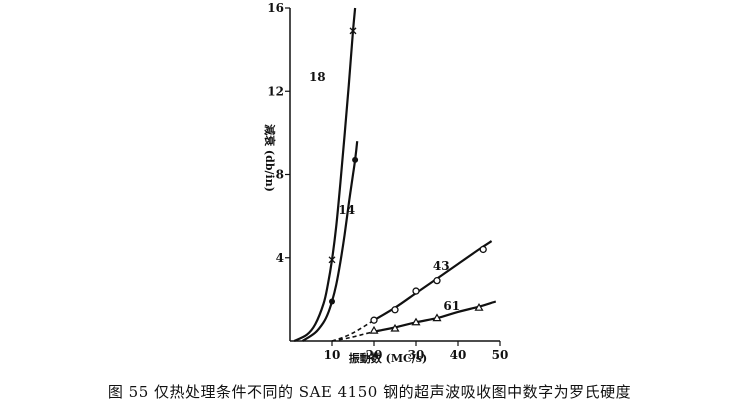 The image size is (739, 409). Describe the element at coordinates (280, 258) in the screenshot. I see `y-tick-label: 4` at that location.